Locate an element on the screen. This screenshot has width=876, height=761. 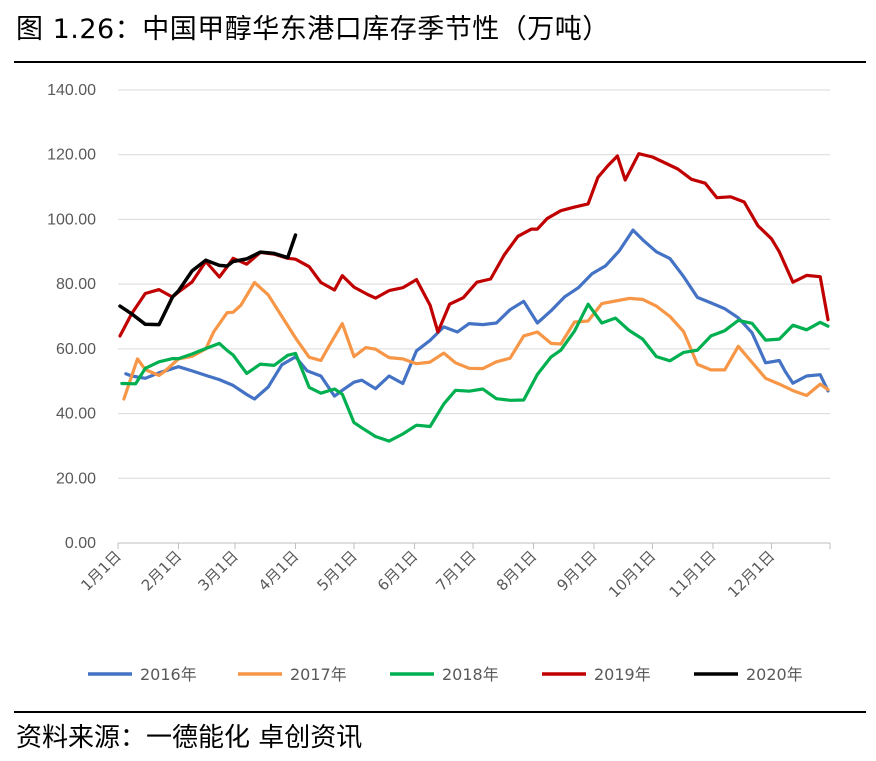
y-tick-label: 60.00 is located at coordinates (76, 349).